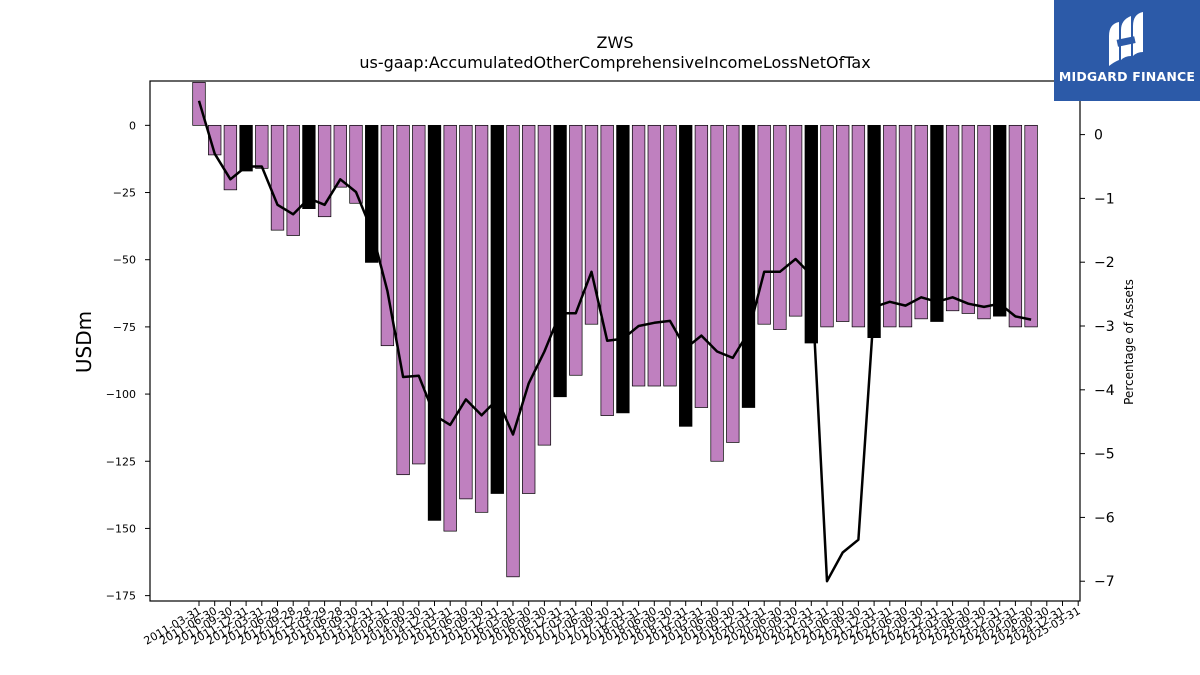  Describe the element at coordinates (1127, 76) in the screenshot. I see `brand-name: MIDGARD FINANCE` at that location.